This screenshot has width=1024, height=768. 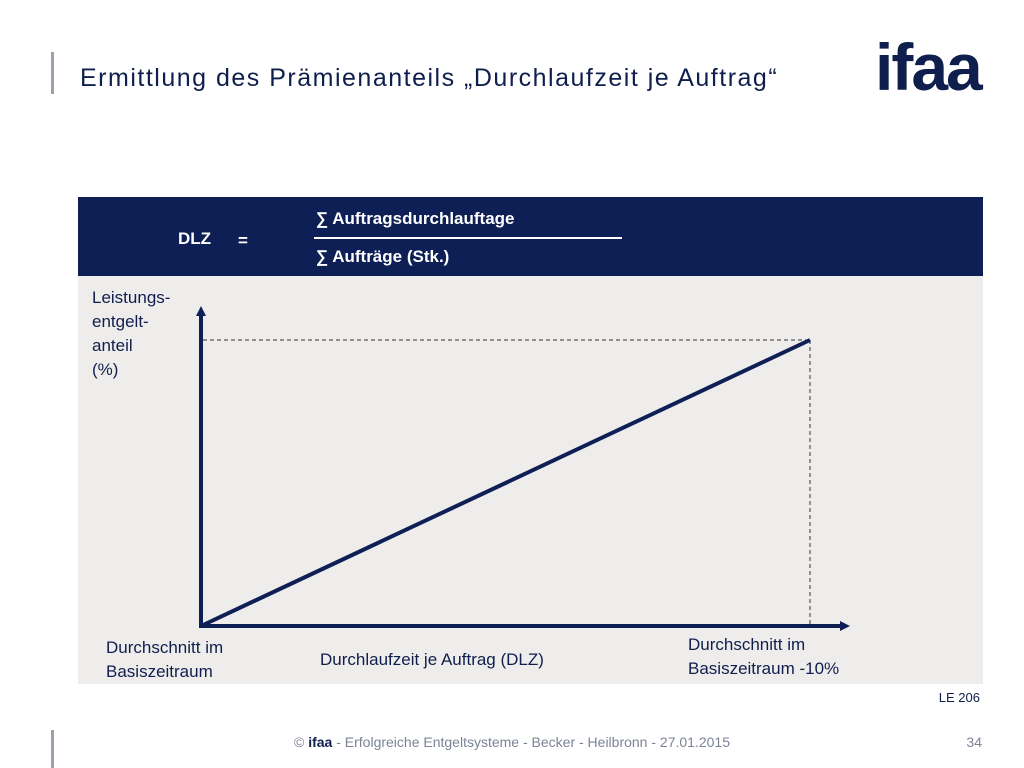 What do you see at coordinates (468, 238) in the screenshot?
I see `fraction-bar` at bounding box center [468, 238].